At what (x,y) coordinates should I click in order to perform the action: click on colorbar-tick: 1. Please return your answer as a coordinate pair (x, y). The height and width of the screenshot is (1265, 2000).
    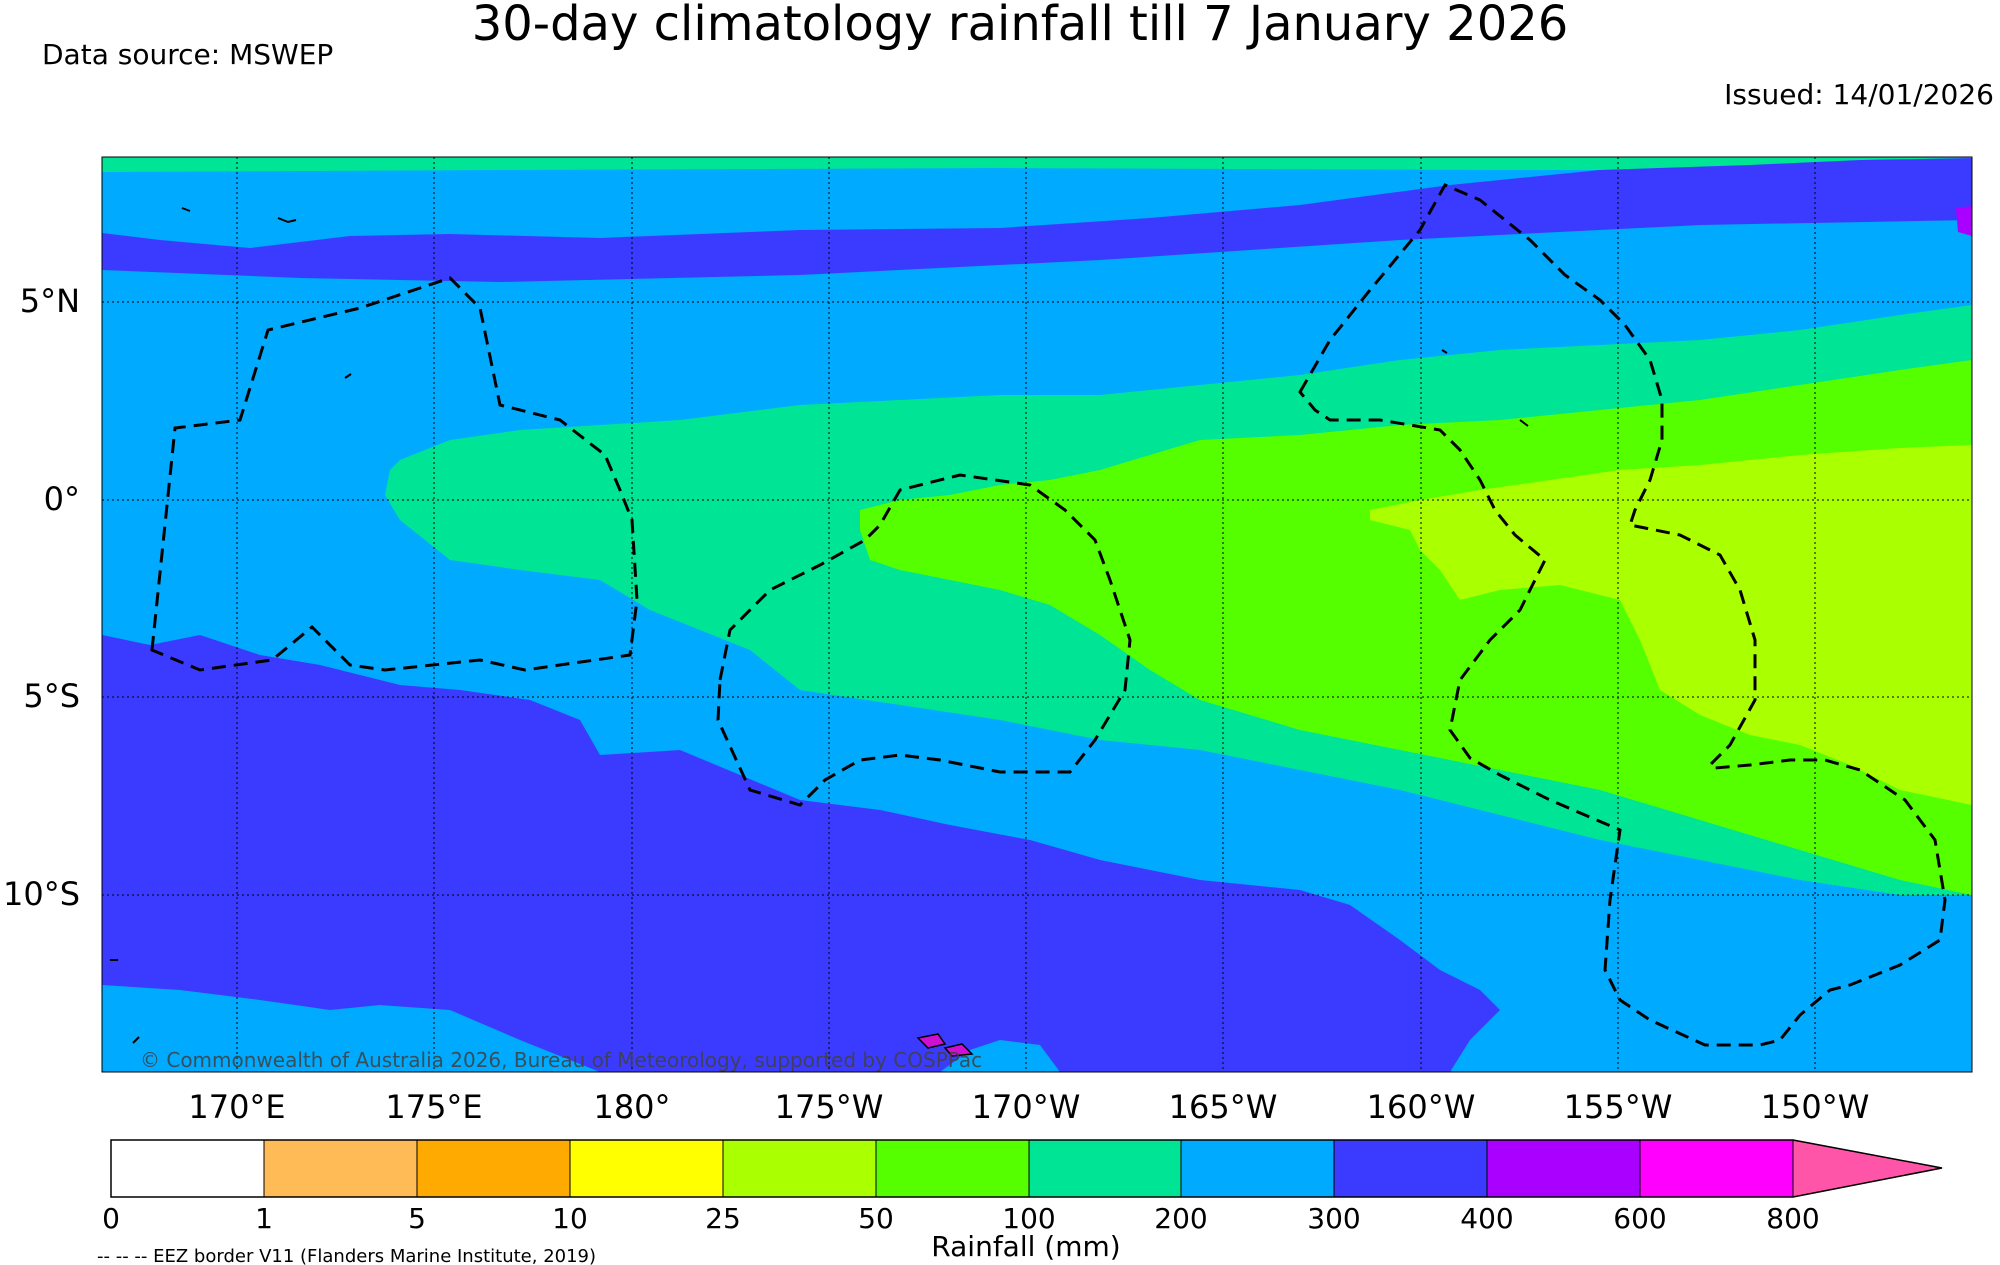
    Looking at the image, I should click on (264, 1218).